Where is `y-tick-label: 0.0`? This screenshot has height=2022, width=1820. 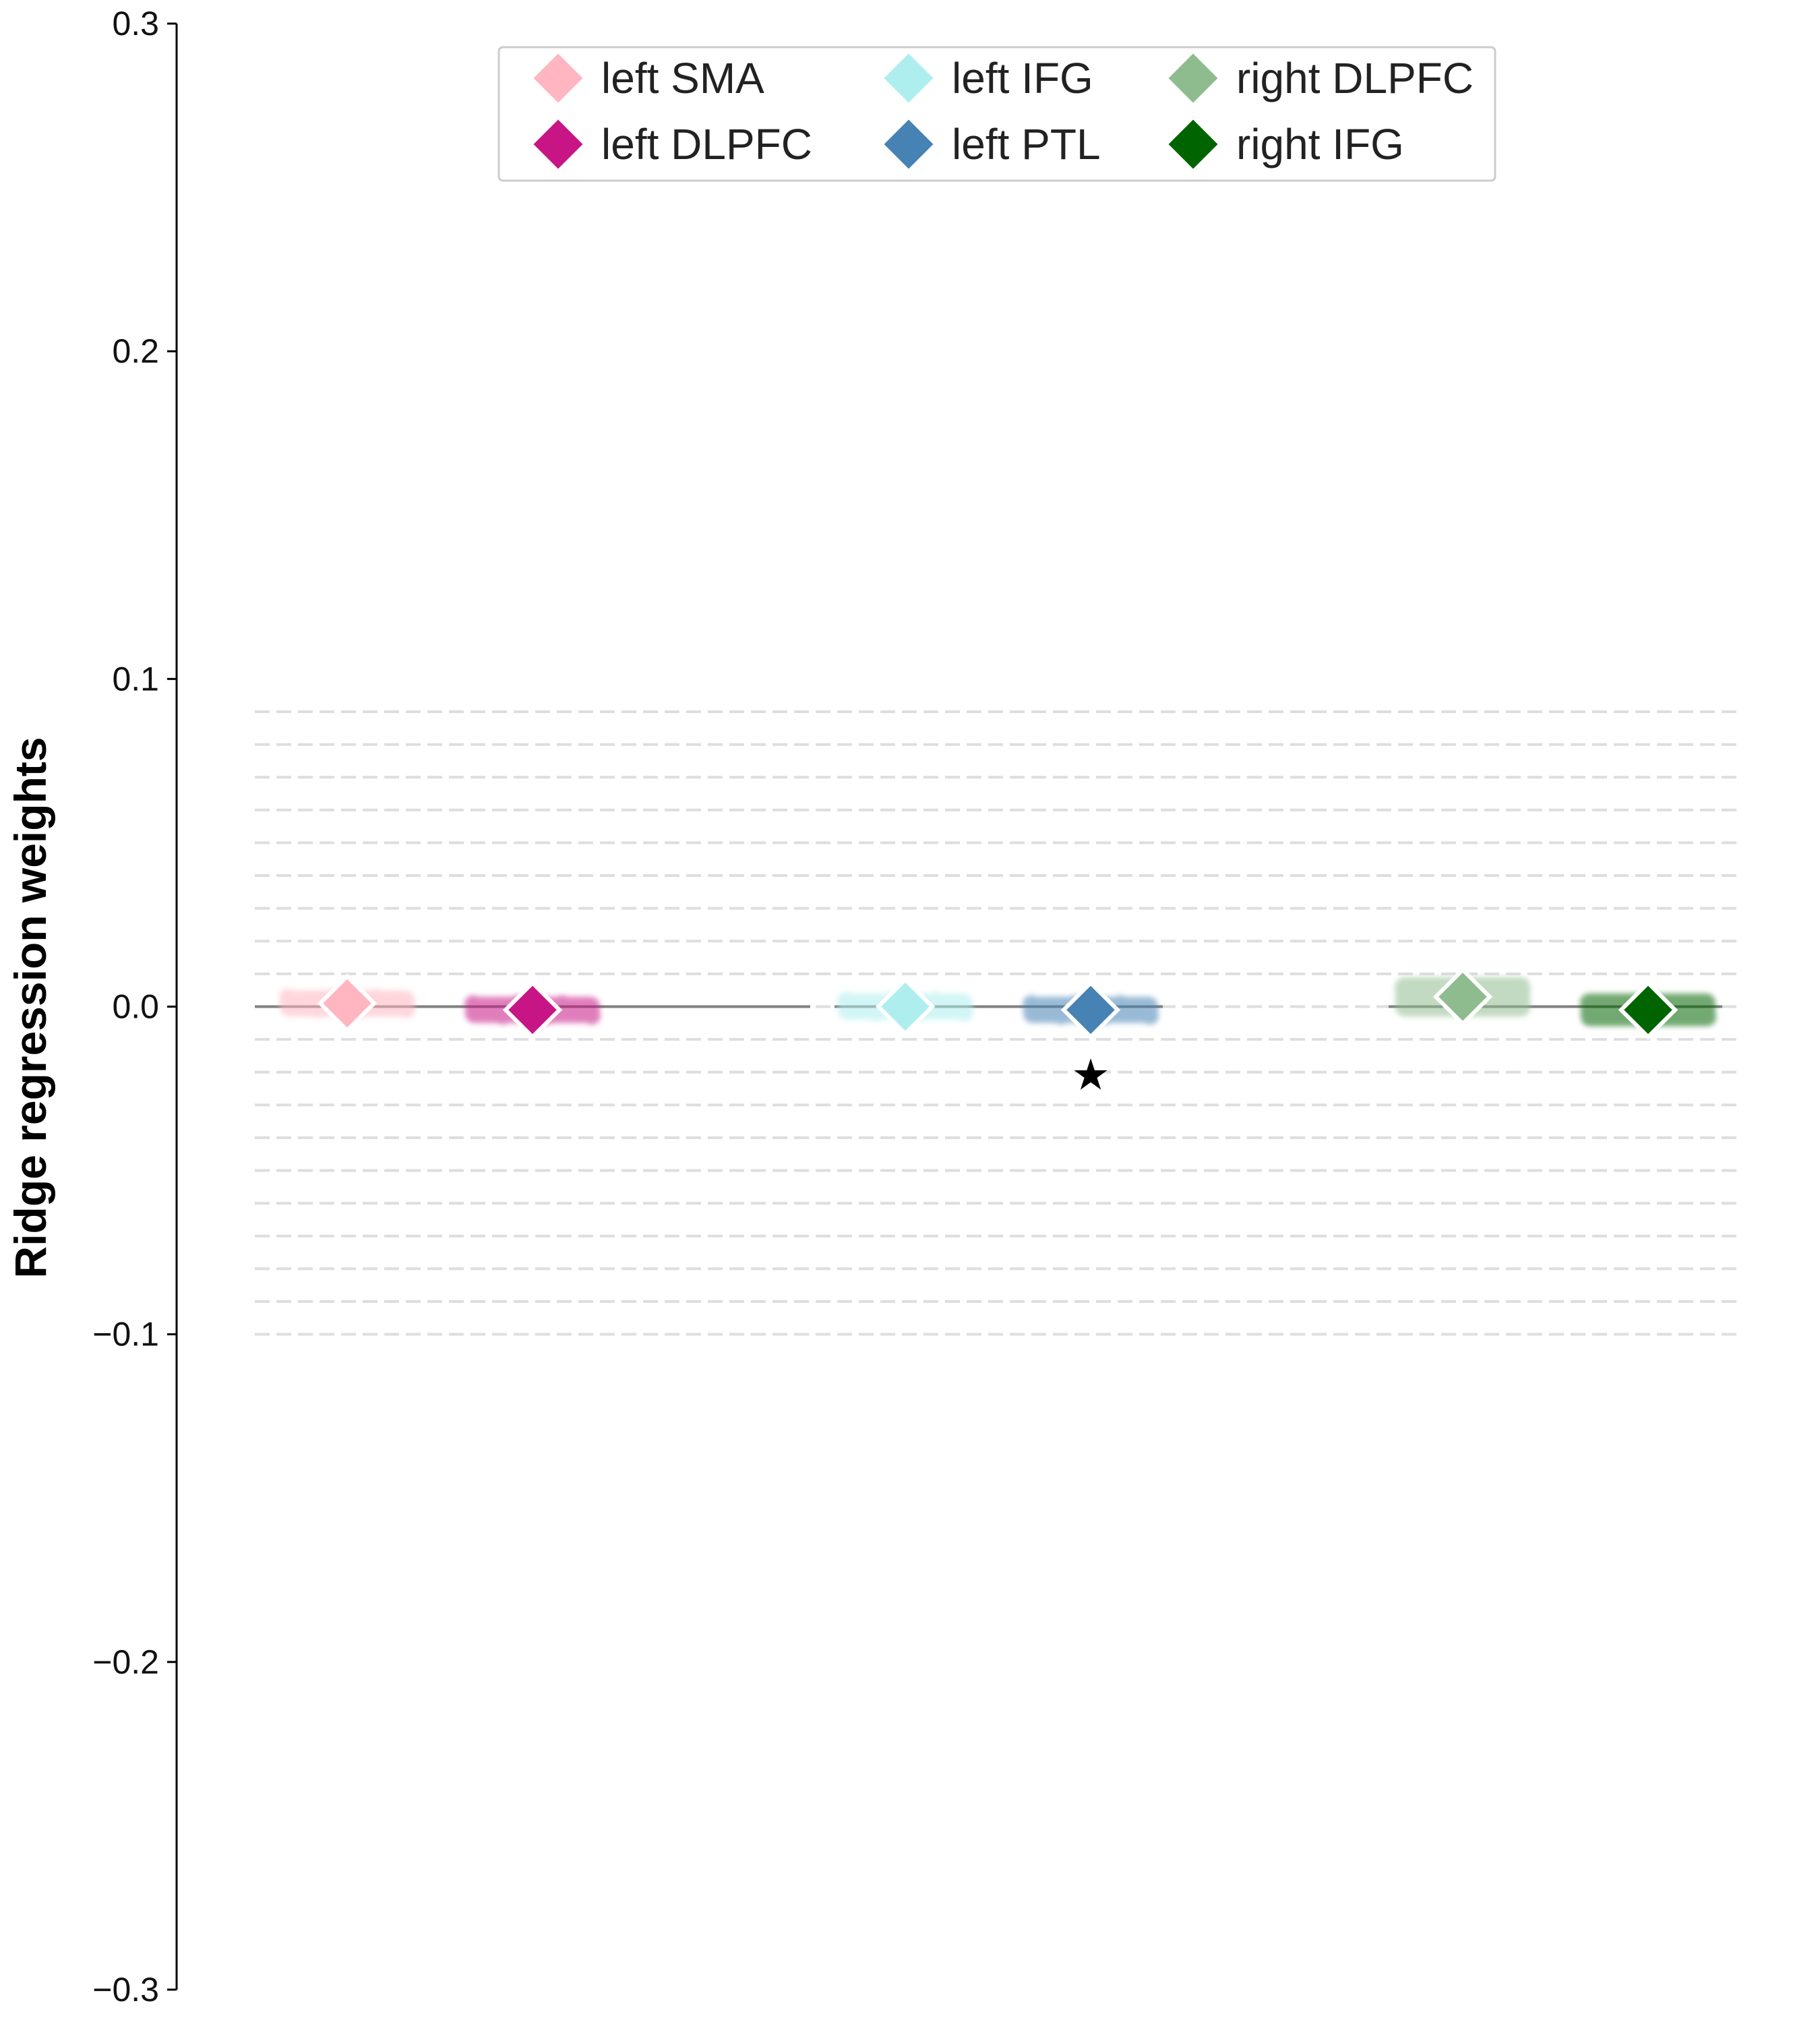 y-tick-label: 0.0 is located at coordinates (135, 1007).